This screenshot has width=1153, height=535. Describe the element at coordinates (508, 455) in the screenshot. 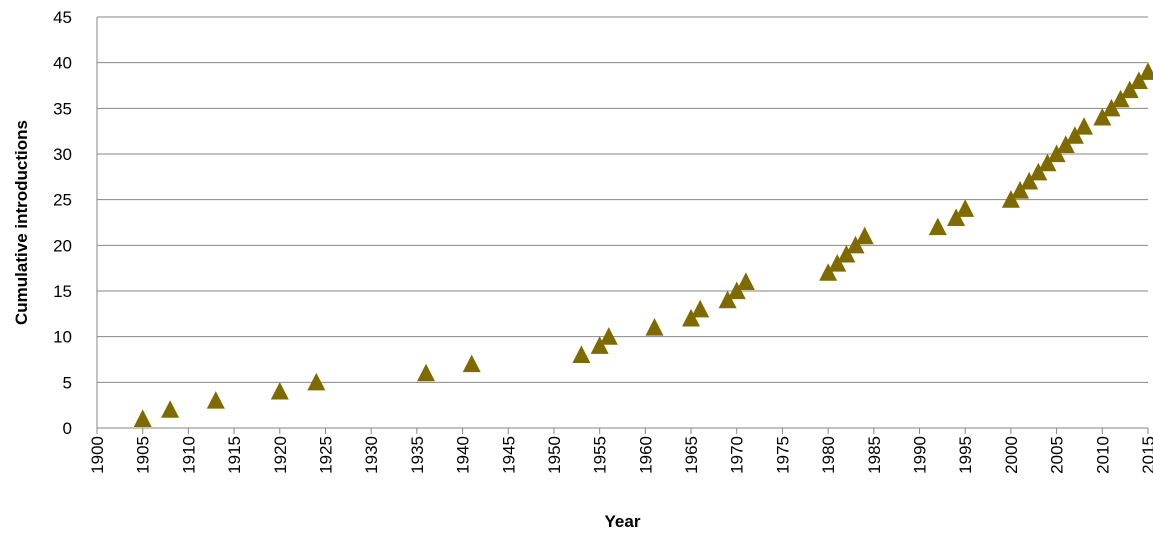

I see `x-tick-label: 1945` at that location.